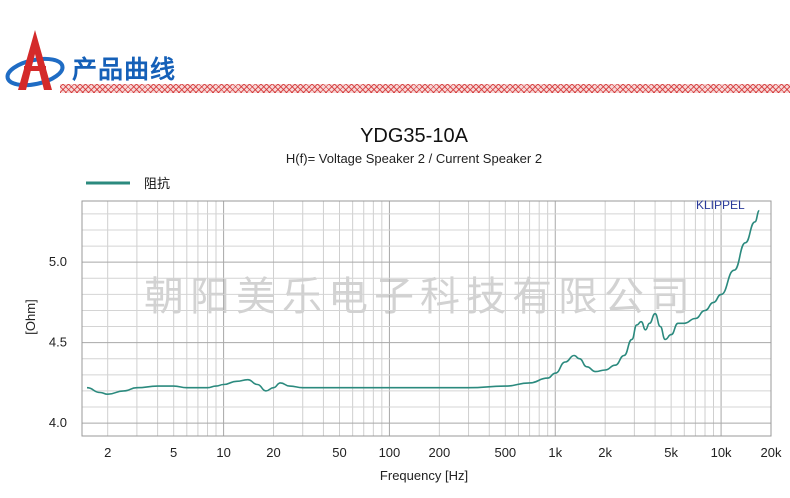 This screenshot has width=790, height=498. I want to click on x-tick-label: 20, so click(273, 452).